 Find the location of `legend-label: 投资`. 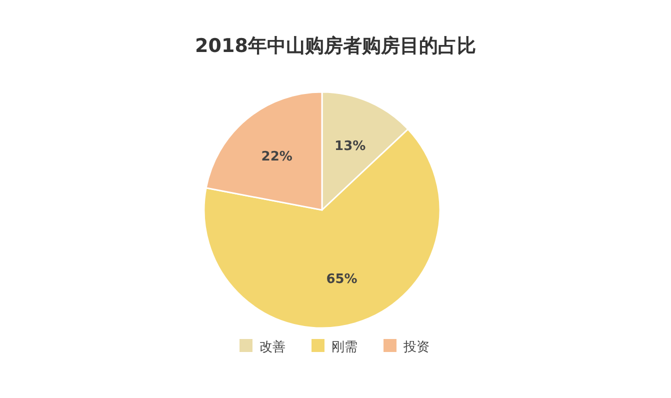

legend-label: 投资 is located at coordinates (416, 347).